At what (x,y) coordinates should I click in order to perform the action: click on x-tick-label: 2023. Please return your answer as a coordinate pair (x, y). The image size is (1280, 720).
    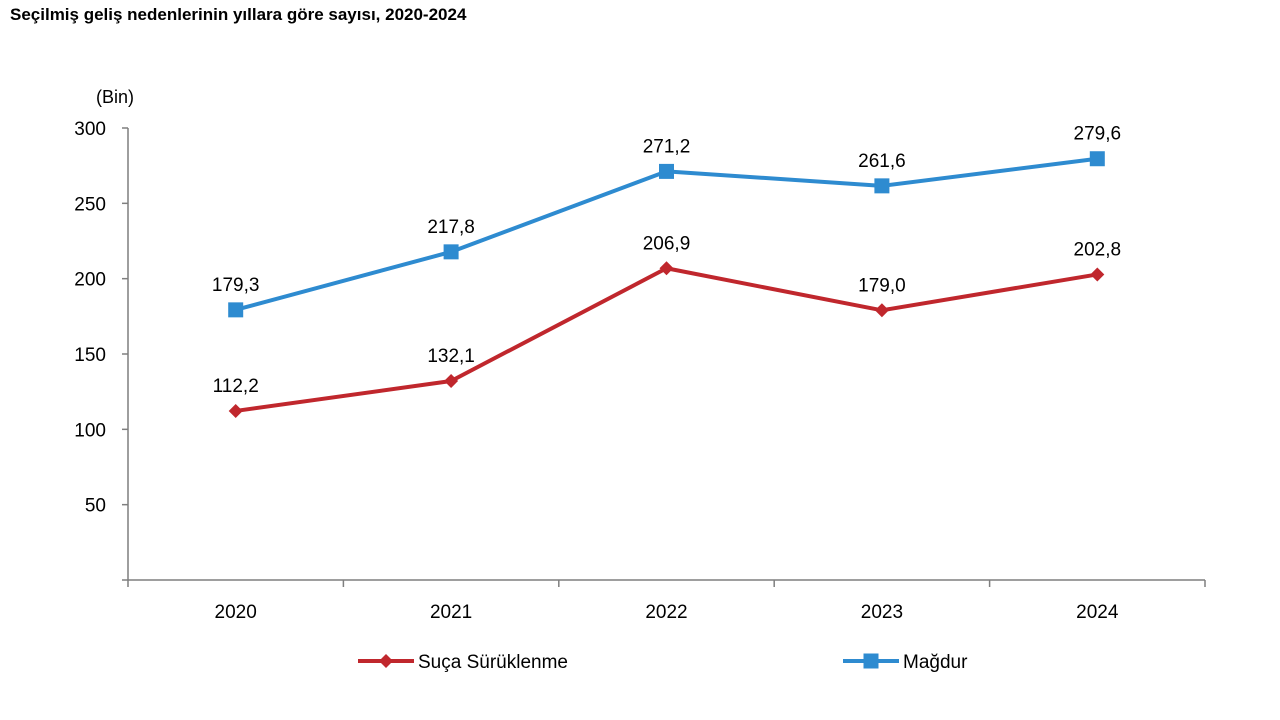
    Looking at the image, I should click on (882, 612).